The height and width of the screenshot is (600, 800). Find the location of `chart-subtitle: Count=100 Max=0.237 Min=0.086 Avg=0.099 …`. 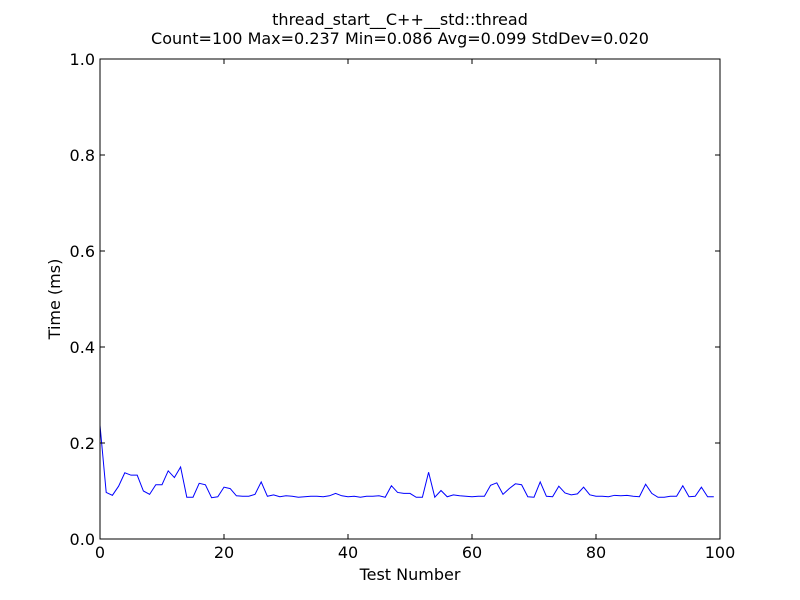

chart-subtitle: Count=100 Max=0.237 Min=0.086 Avg=0.099 … is located at coordinates (400, 38).